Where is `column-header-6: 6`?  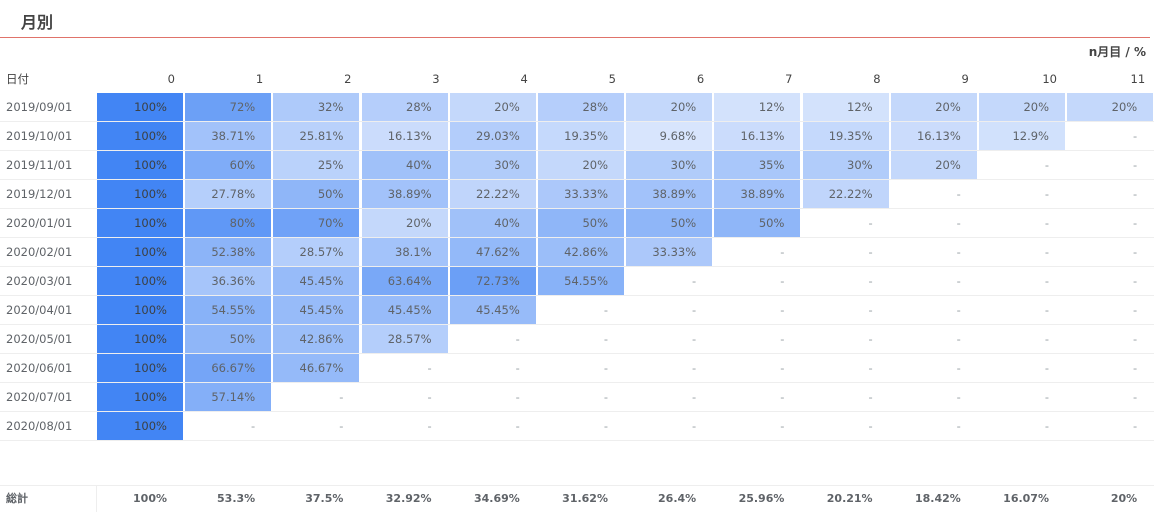 column-header-6: 6 is located at coordinates (700, 79).